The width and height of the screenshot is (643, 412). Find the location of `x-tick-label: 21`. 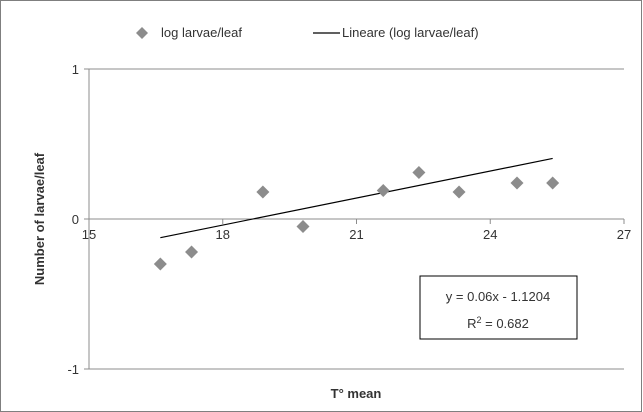

x-tick-label: 21 is located at coordinates (356, 234).